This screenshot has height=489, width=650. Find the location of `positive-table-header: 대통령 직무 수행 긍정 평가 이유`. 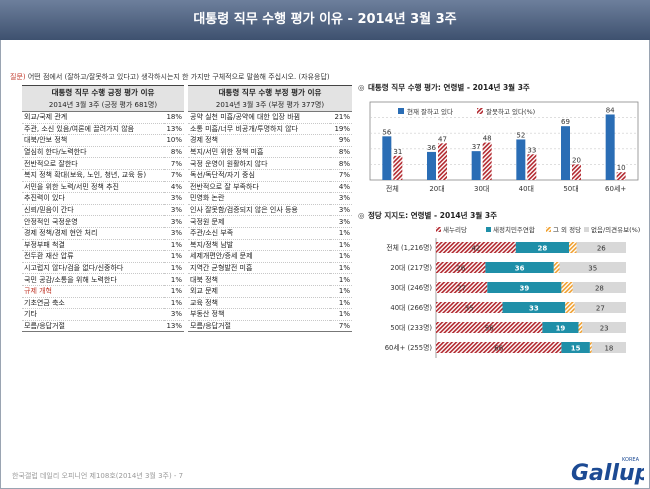

positive-table-header: 대통령 직무 수행 긍정 평가 이유 is located at coordinates (103, 92).